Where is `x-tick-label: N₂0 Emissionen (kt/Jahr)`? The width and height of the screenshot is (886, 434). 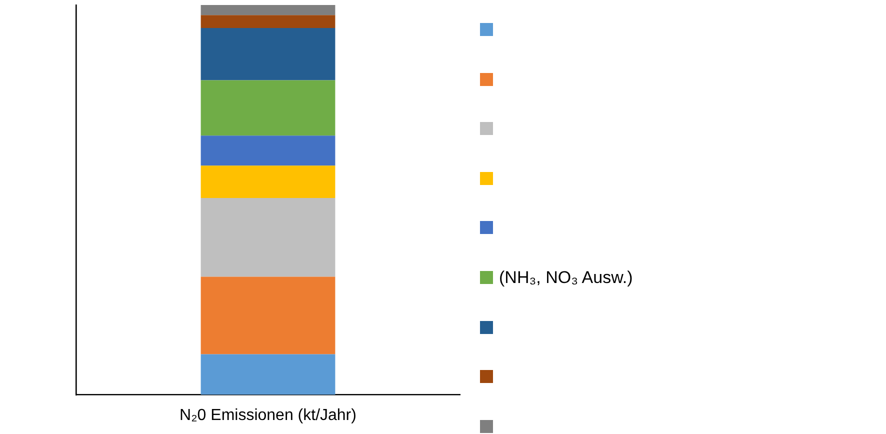
x-tick-label: N₂0 Emissionen (kt/Jahr) is located at coordinates (268, 415).